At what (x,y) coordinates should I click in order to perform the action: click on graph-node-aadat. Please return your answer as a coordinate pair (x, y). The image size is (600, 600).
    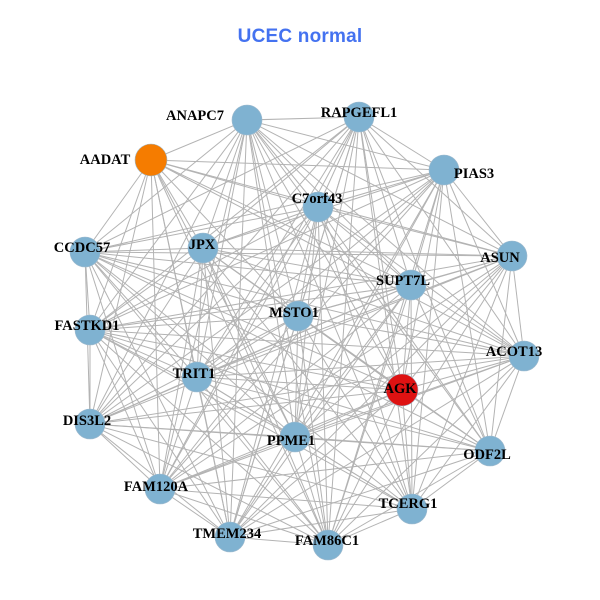
    Looking at the image, I should click on (151, 160).